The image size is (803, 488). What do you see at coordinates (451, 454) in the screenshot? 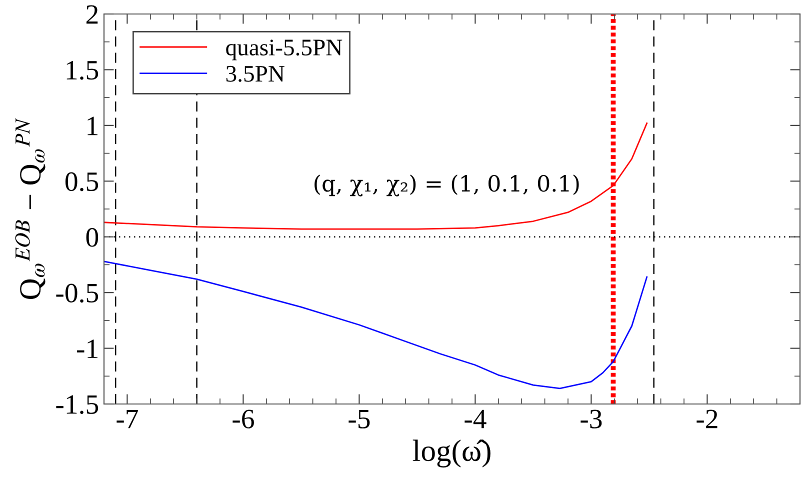
I see `x-axis-title: log(ω̂)` at bounding box center [451, 454].